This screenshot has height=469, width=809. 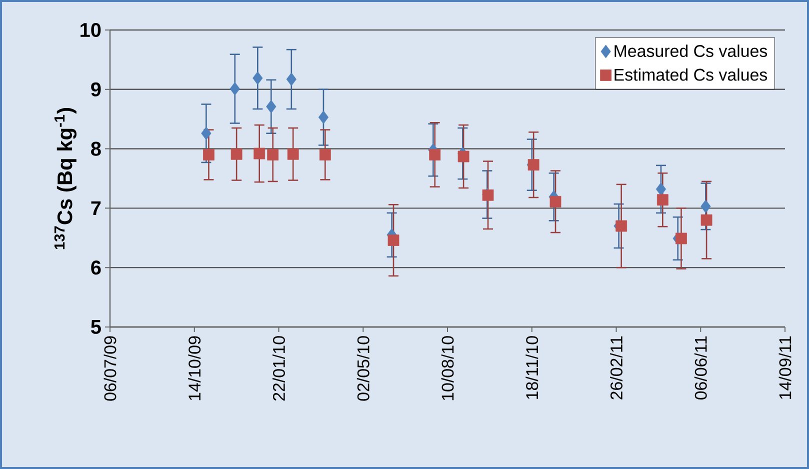 I want to click on legend-label: Estimated Cs values, so click(x=691, y=74).